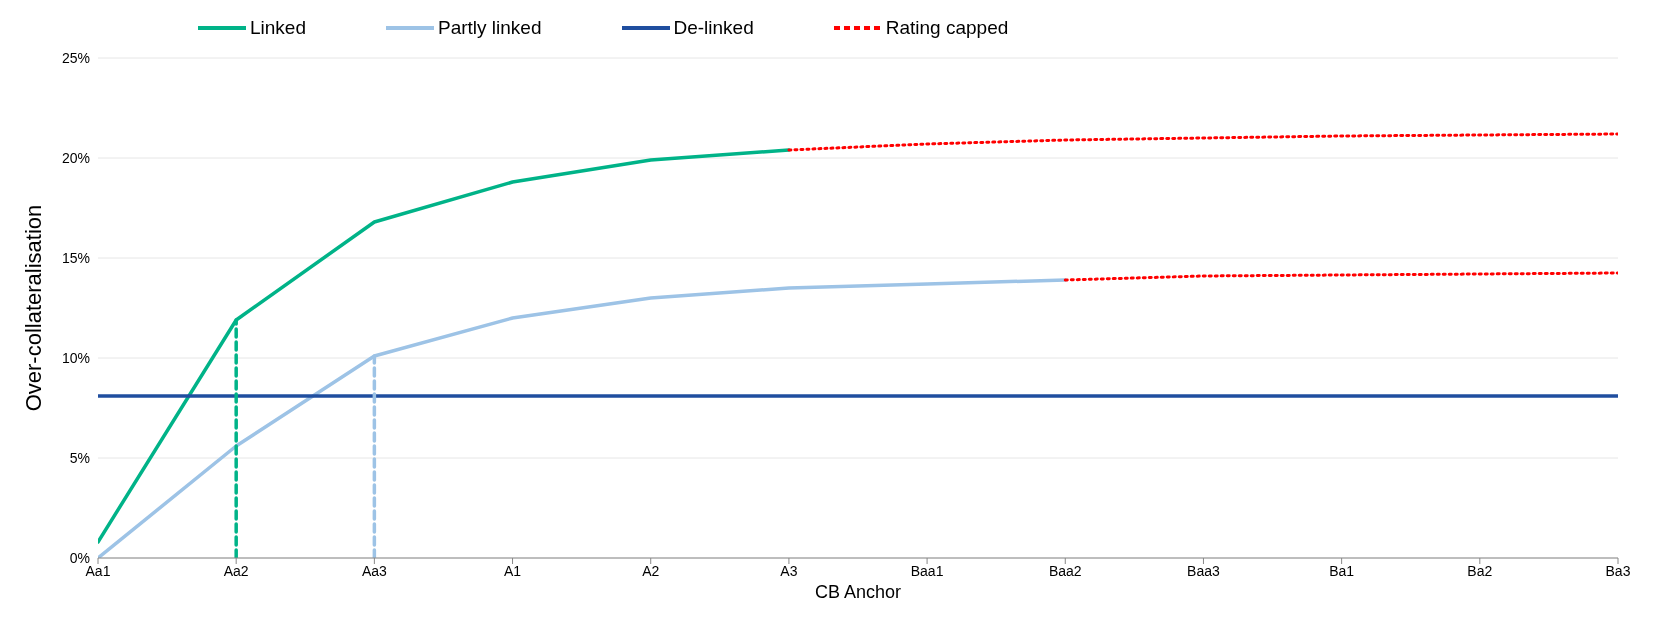  Describe the element at coordinates (236, 570) in the screenshot. I see `x-tick-label: Aa2` at that location.